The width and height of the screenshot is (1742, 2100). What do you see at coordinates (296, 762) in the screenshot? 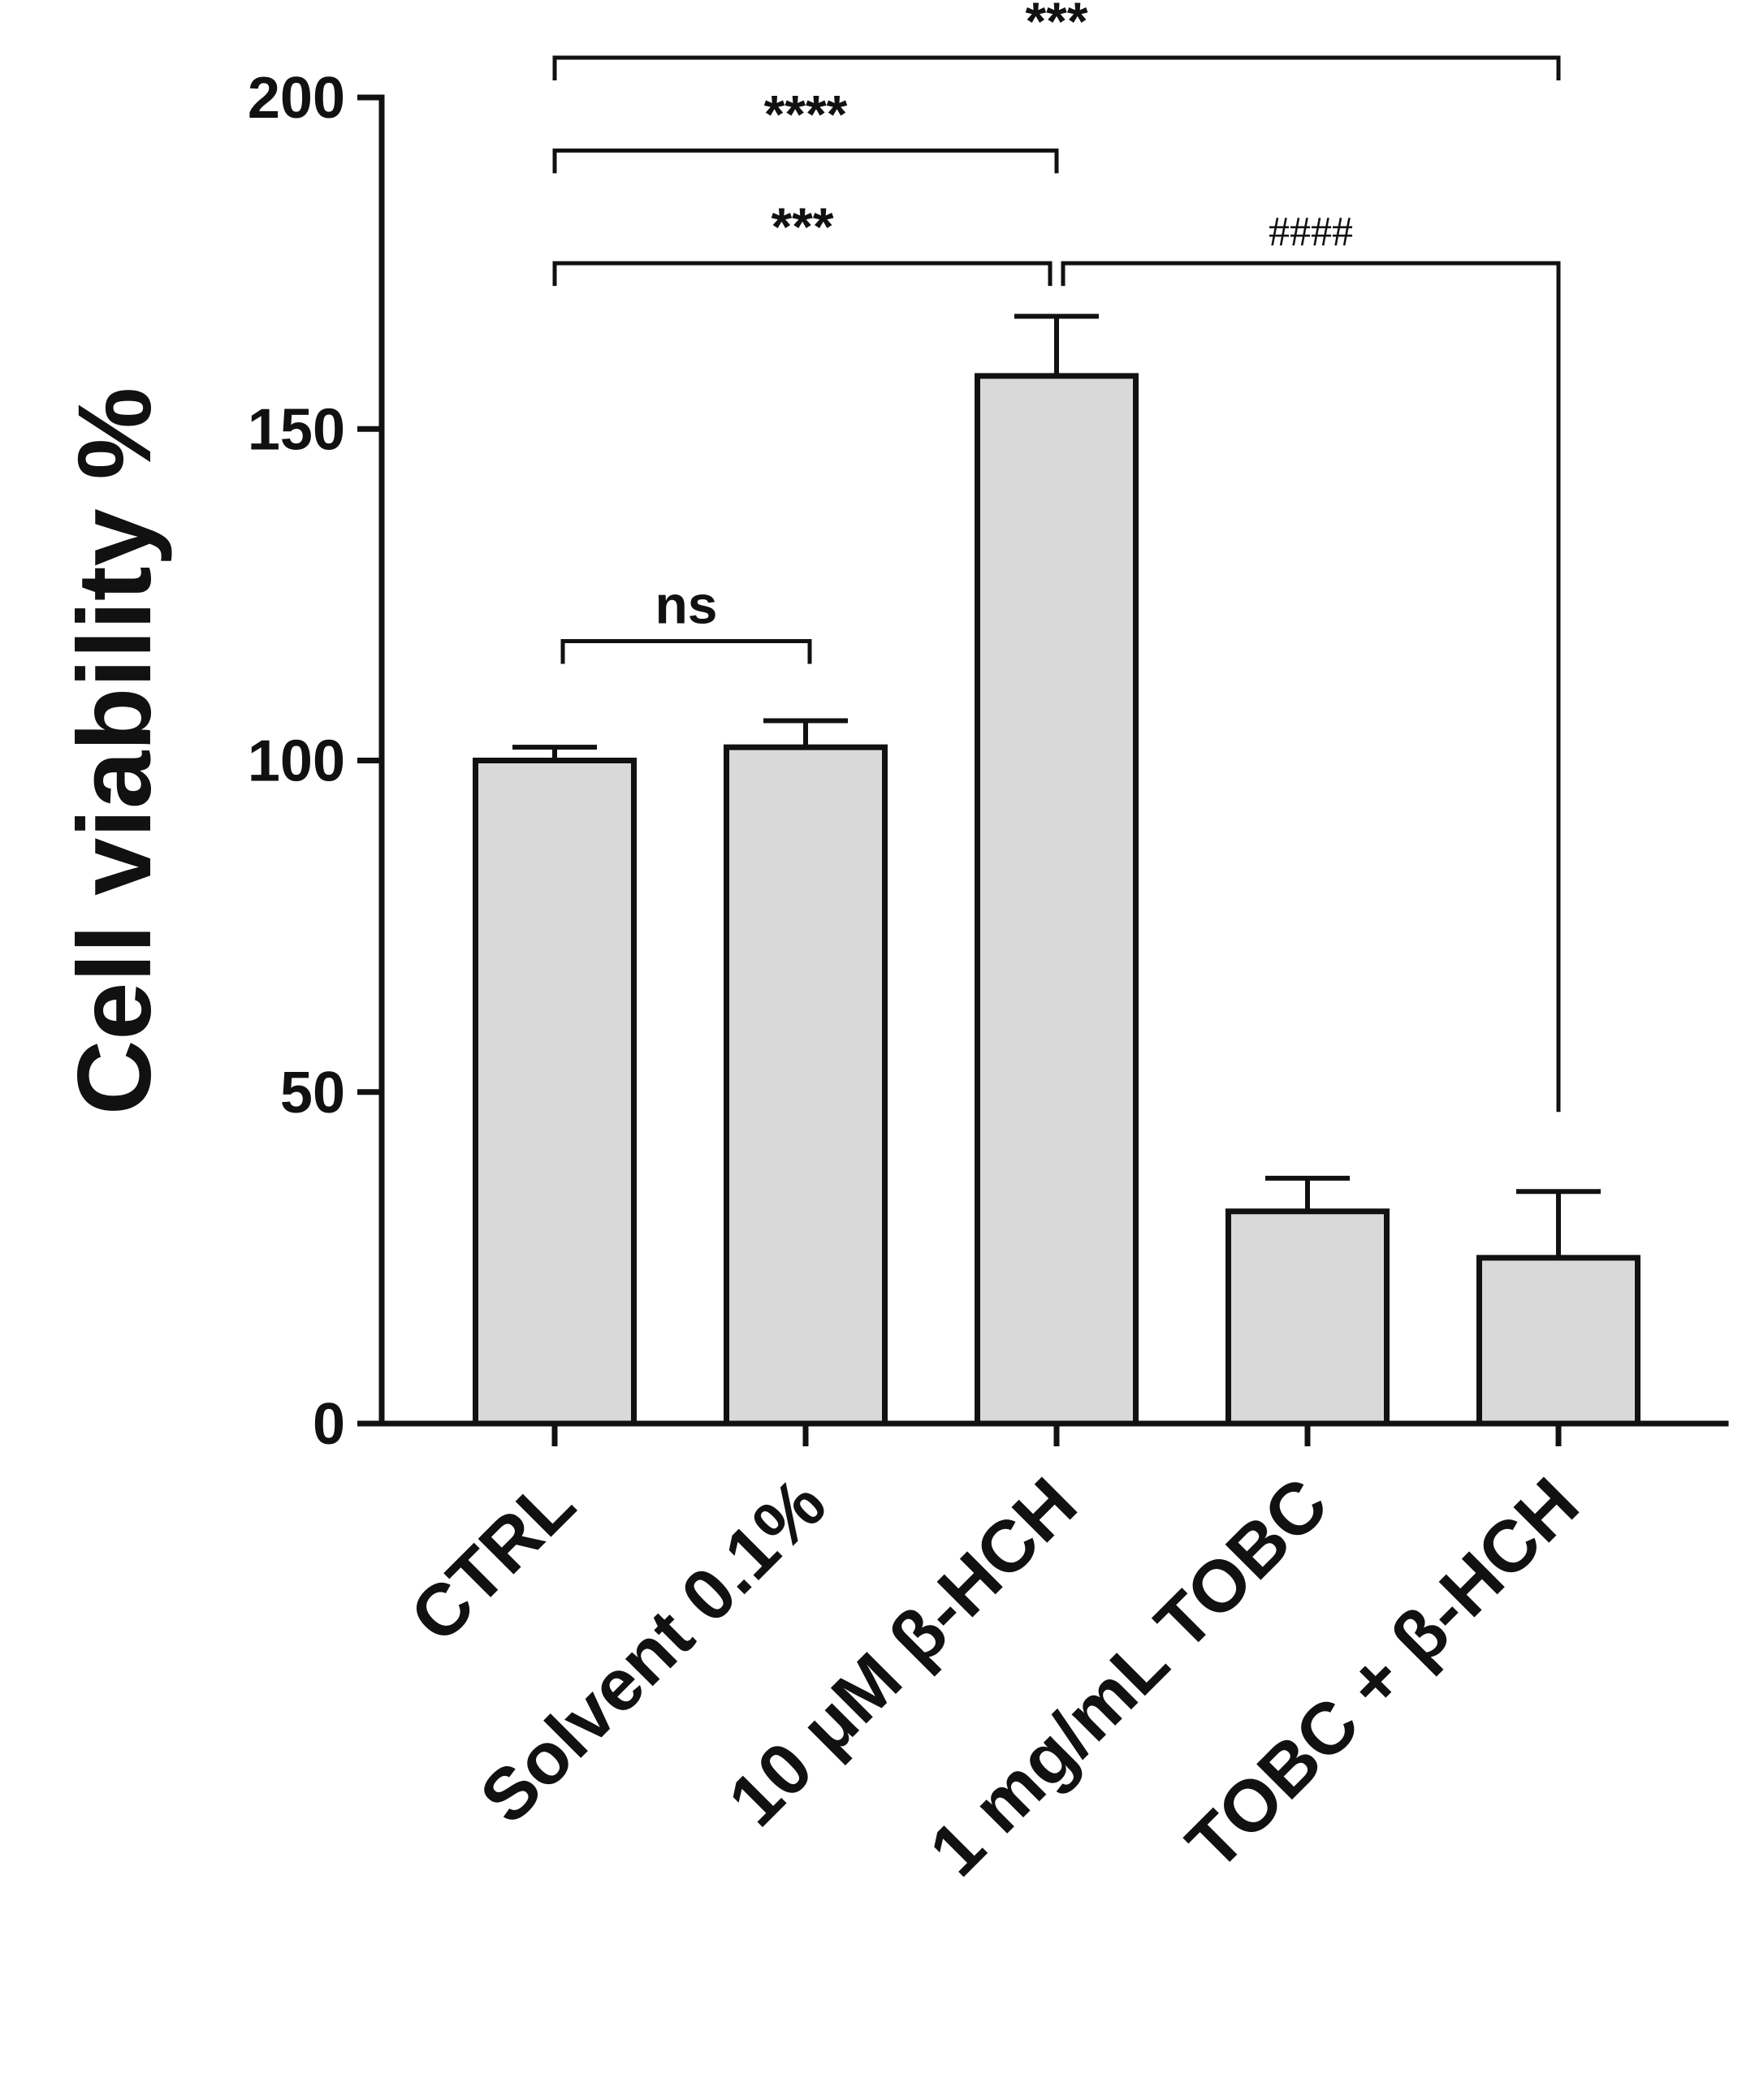
I see `y-tick-label: 100` at bounding box center [296, 762].